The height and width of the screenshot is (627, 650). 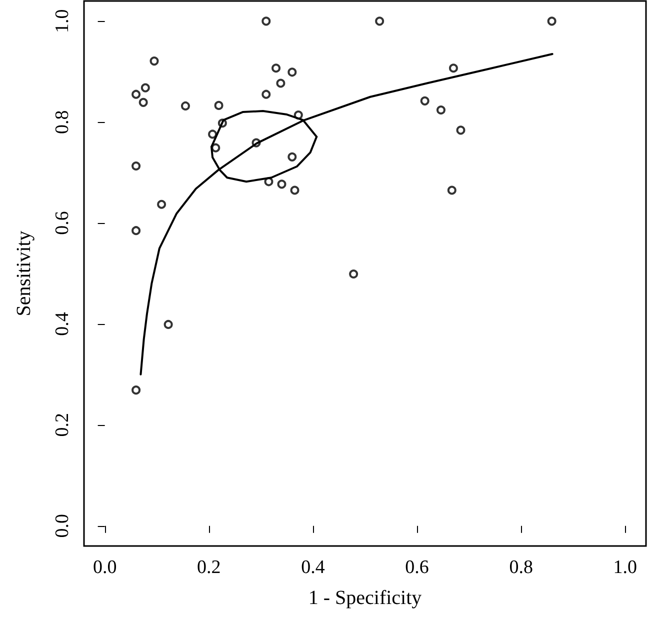 I want to click on x-tick-label: 0.8, so click(x=521, y=567).